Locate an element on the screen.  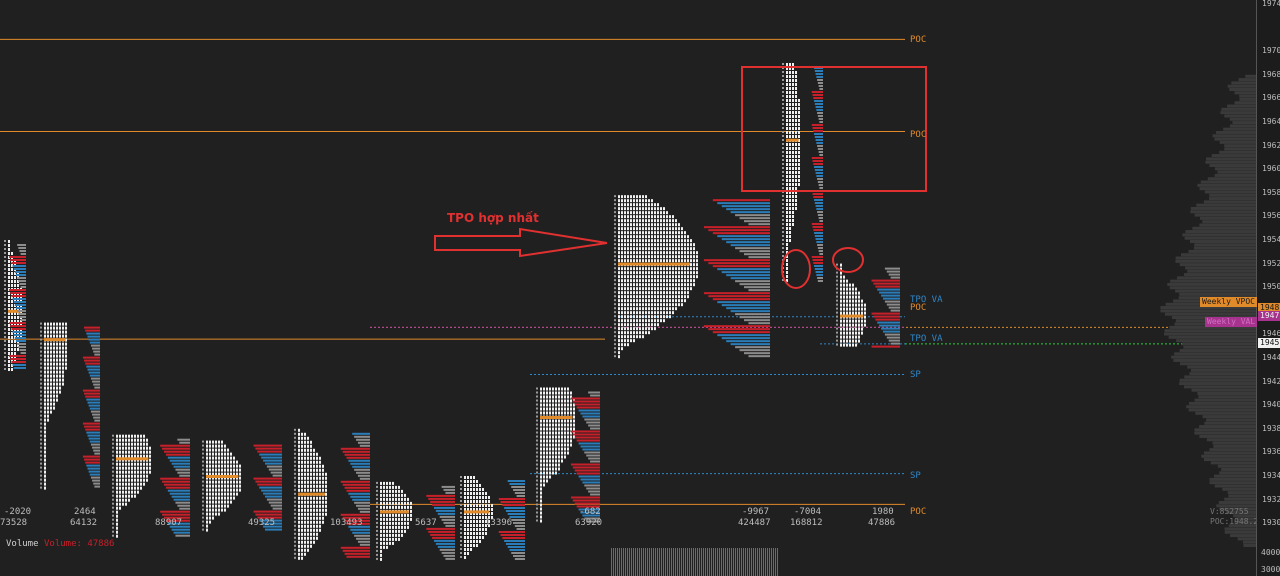
profile-11-tpo-dot is located at coordinates (837, 328).